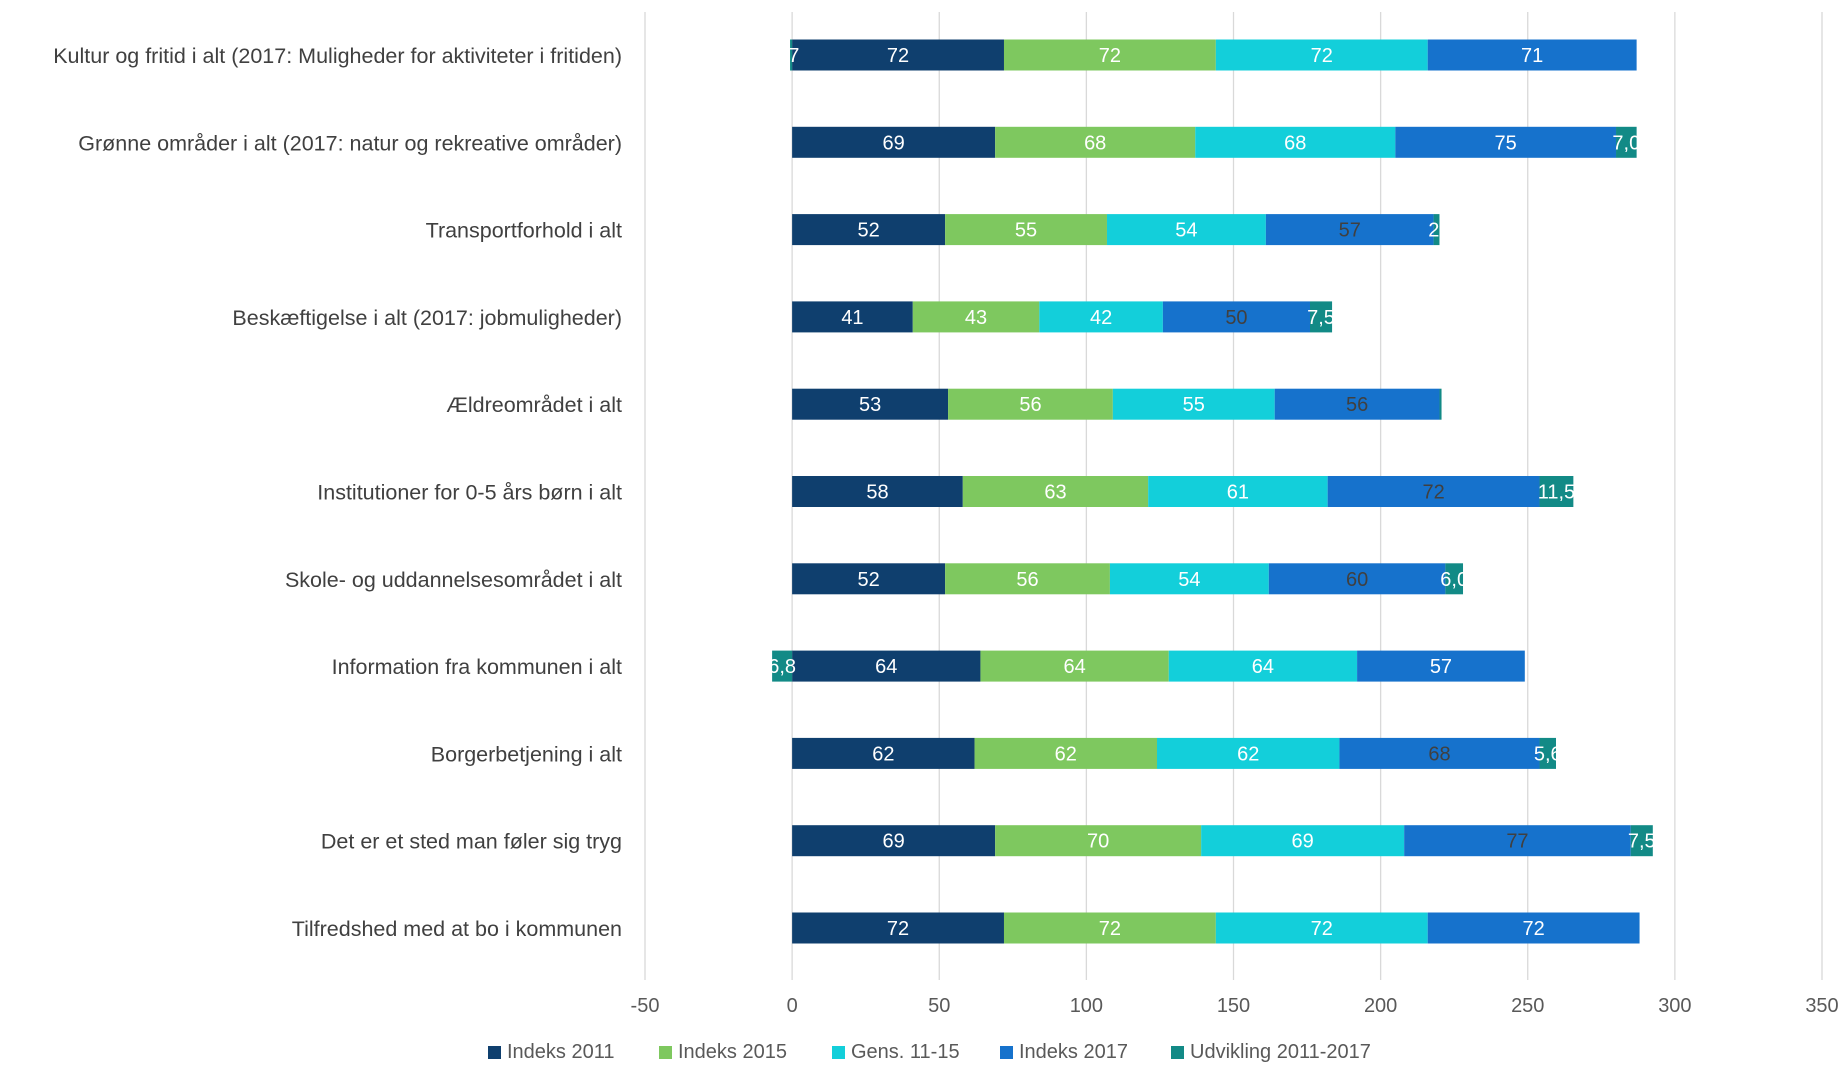 Image resolution: width=1843 pixels, height=1071 pixels. I want to click on x-tick-label: 350, so click(1821, 1006).